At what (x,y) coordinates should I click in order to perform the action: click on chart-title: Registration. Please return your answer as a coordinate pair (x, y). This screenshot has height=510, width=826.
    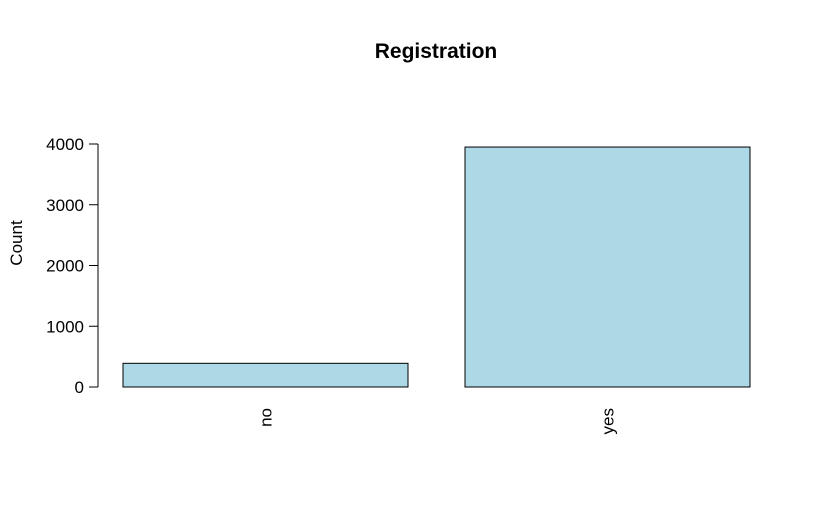
    Looking at the image, I should click on (436, 51).